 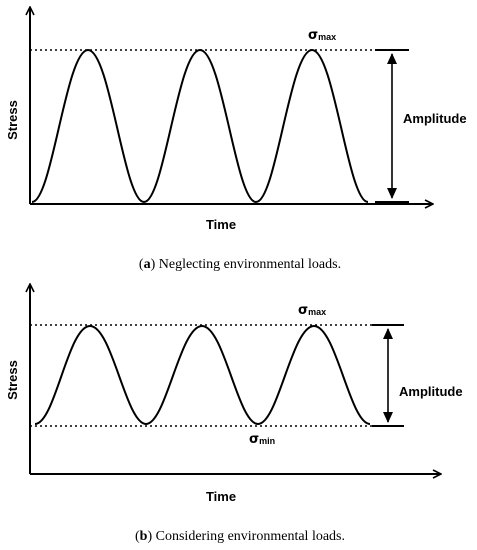 I want to click on panel-b-sigma-min-sub: min, so click(x=267, y=441).